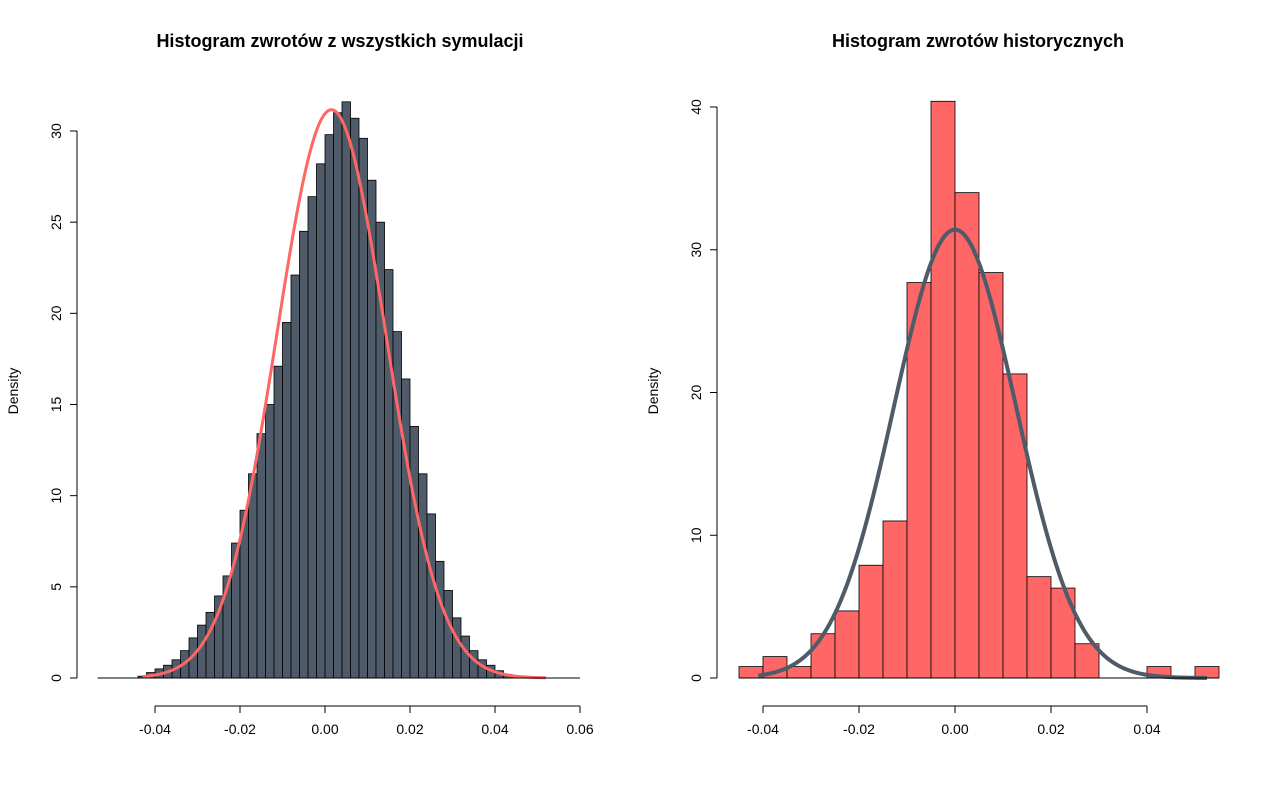 The height and width of the screenshot is (800, 1280). What do you see at coordinates (653, 391) in the screenshot?
I see `right-y-axis-label: Density` at bounding box center [653, 391].